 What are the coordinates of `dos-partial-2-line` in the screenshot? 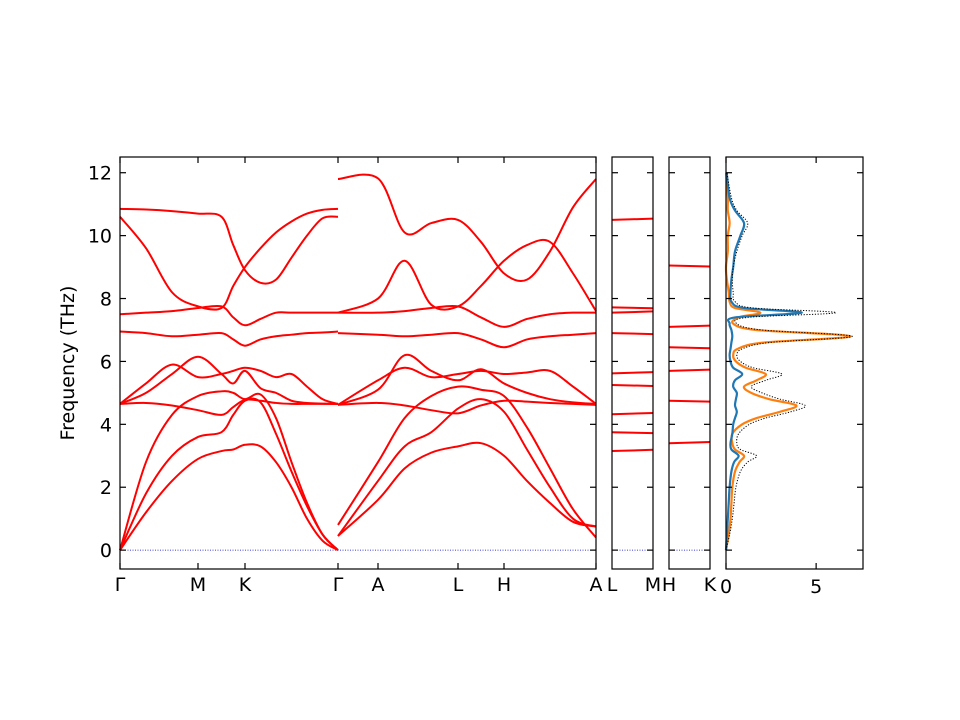 It's located at (788, 361).